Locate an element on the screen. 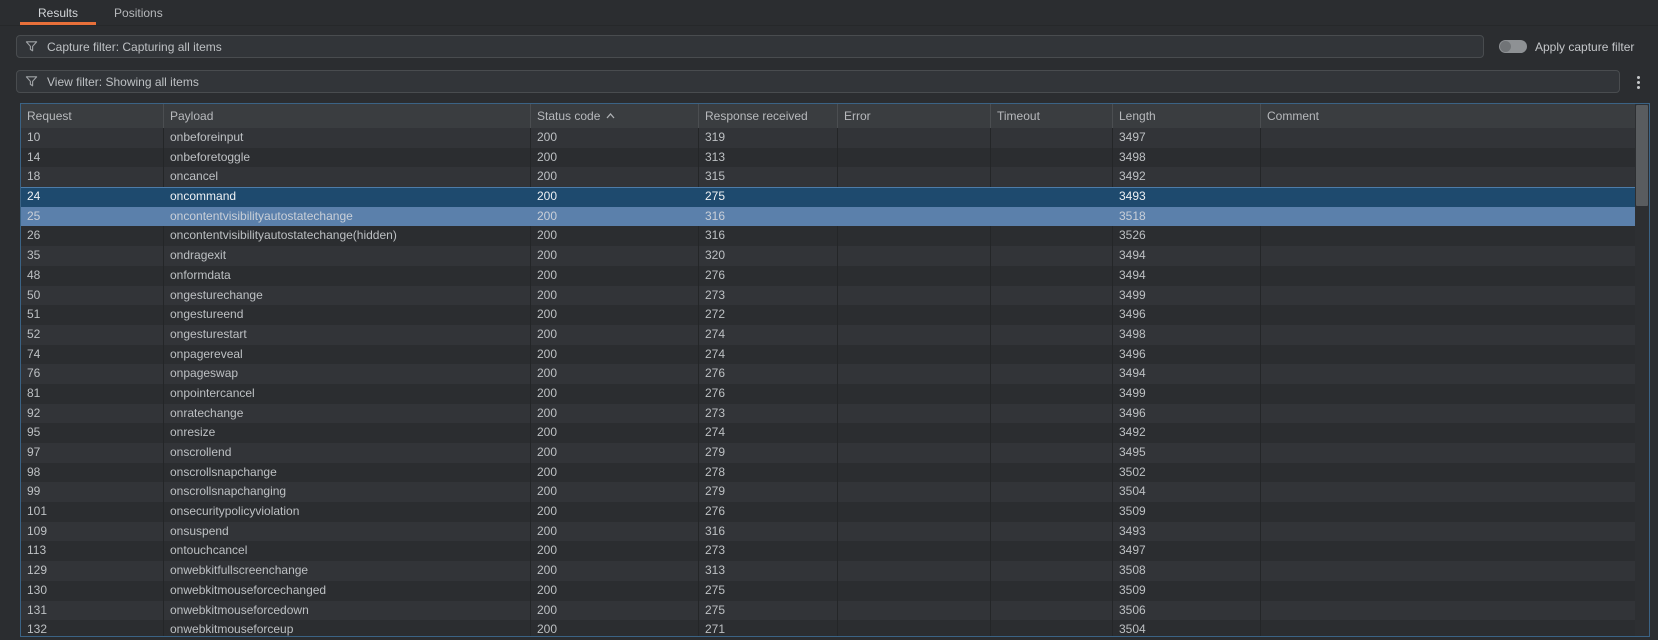  cell-length: 3496 is located at coordinates (1187, 354).